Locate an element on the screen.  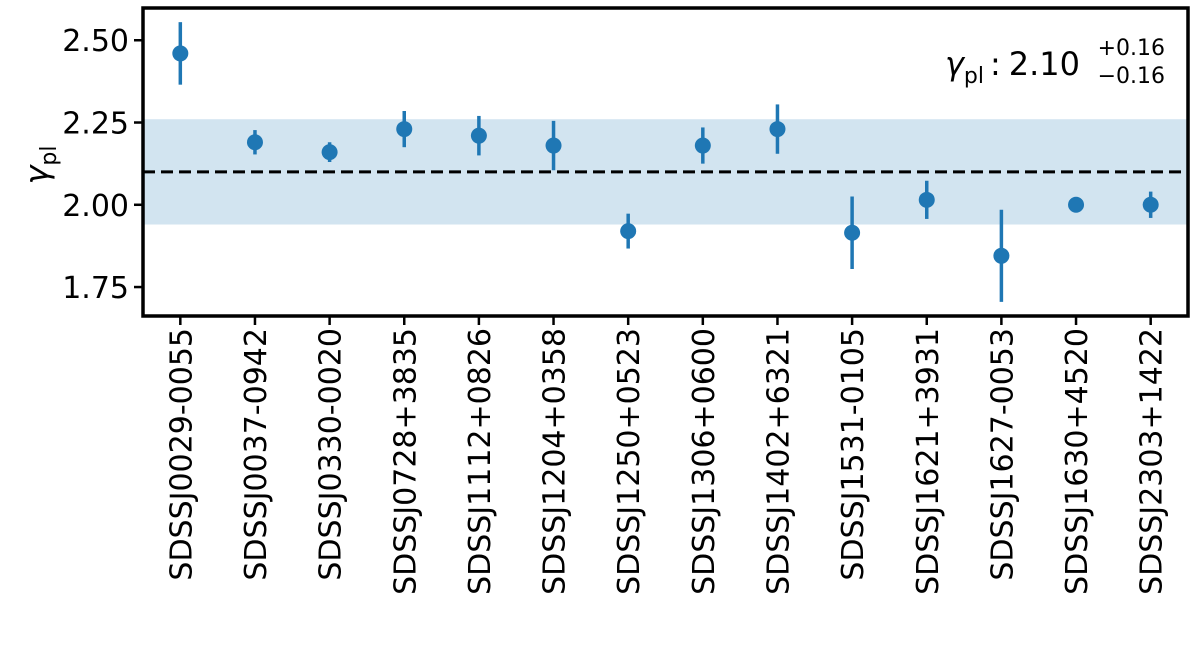
x-tick-label: SDSSJ1204+0358 is located at coordinates (555, 461).